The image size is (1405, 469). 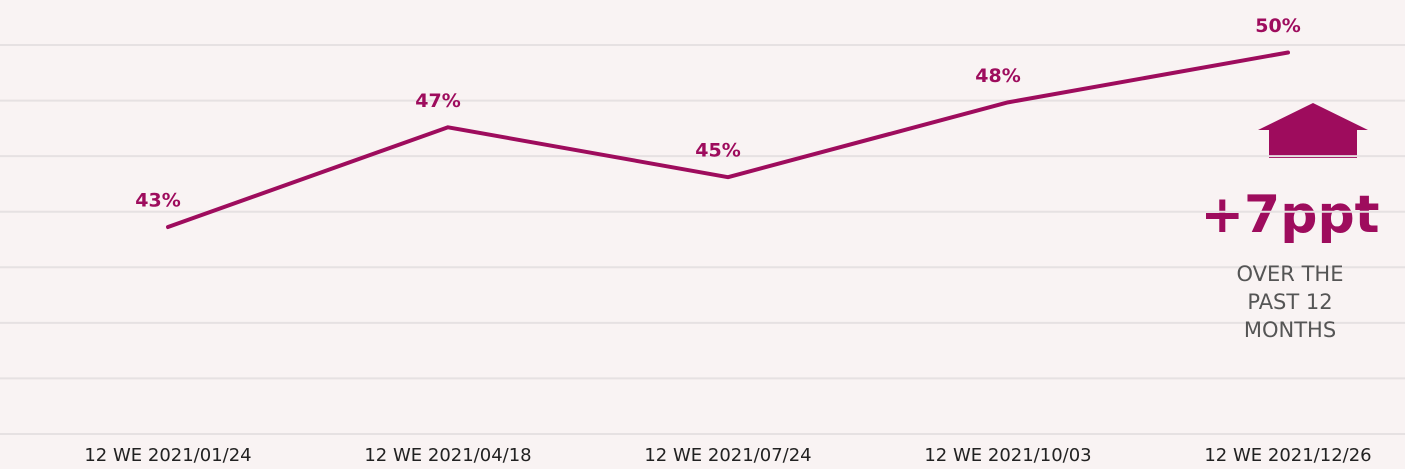 What do you see at coordinates (997, 76) in the screenshot?
I see `data-label: 48%` at bounding box center [997, 76].